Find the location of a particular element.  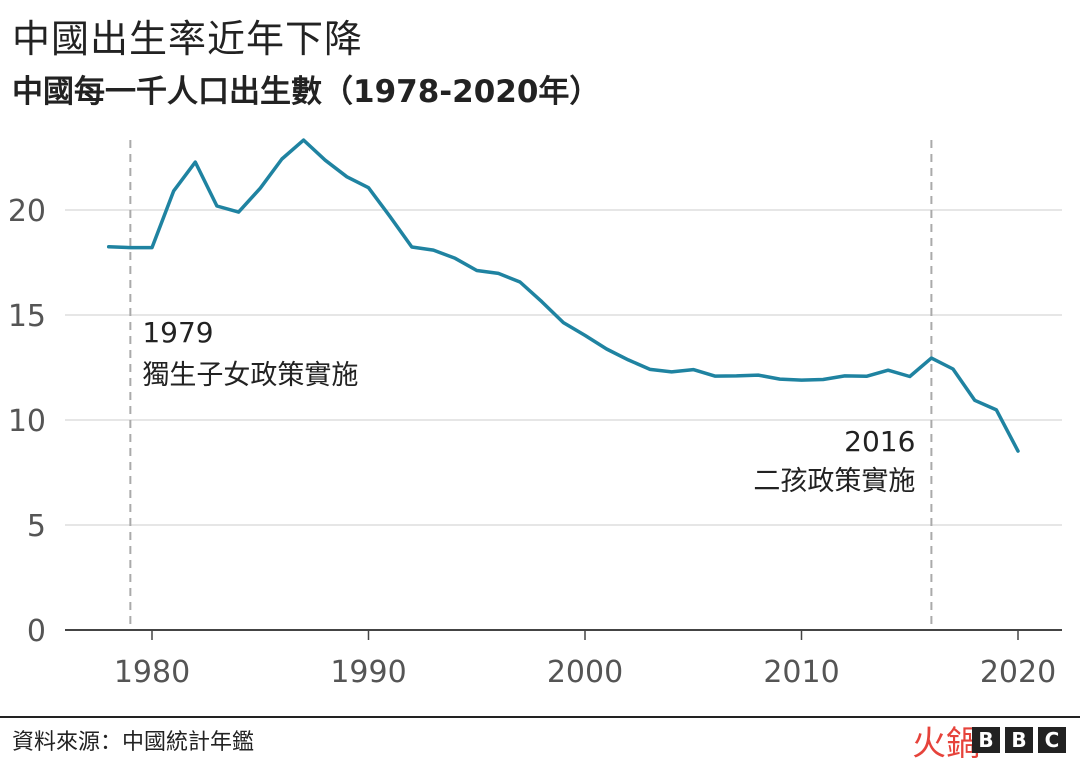

annotation-label-1979: 獨生子女政策實施 is located at coordinates (250, 375).